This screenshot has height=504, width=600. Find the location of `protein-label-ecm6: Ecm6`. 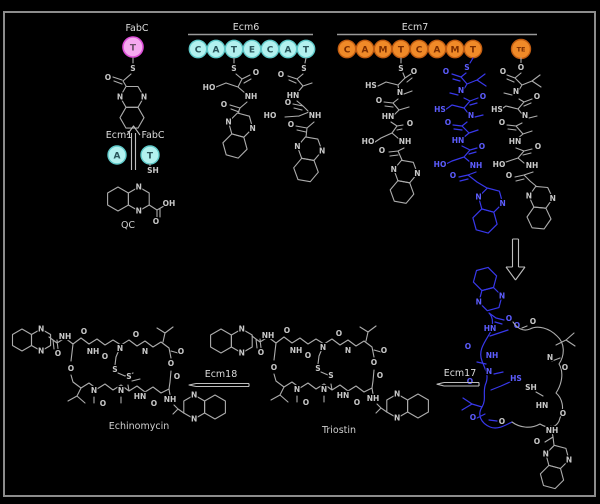

protein-label-ecm6: Ecm6 is located at coordinates (246, 27).